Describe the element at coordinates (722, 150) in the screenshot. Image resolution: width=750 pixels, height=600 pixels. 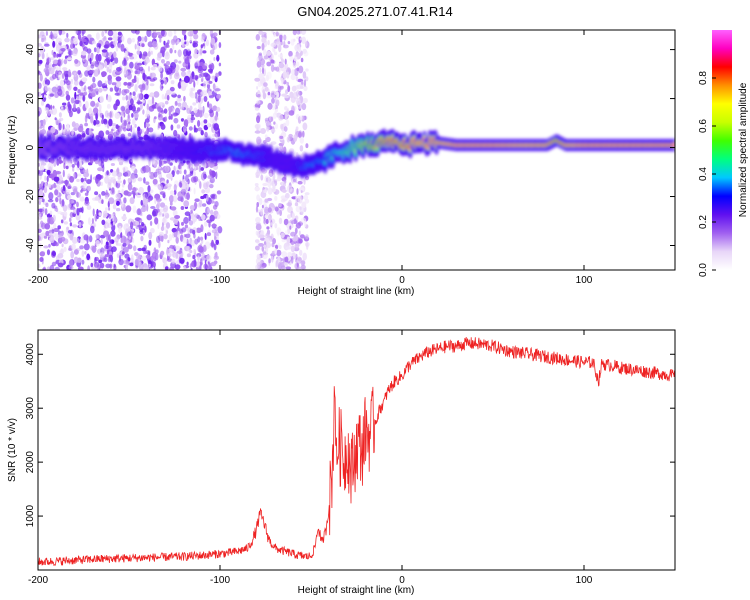
I see `colorbar-gradient` at that location.